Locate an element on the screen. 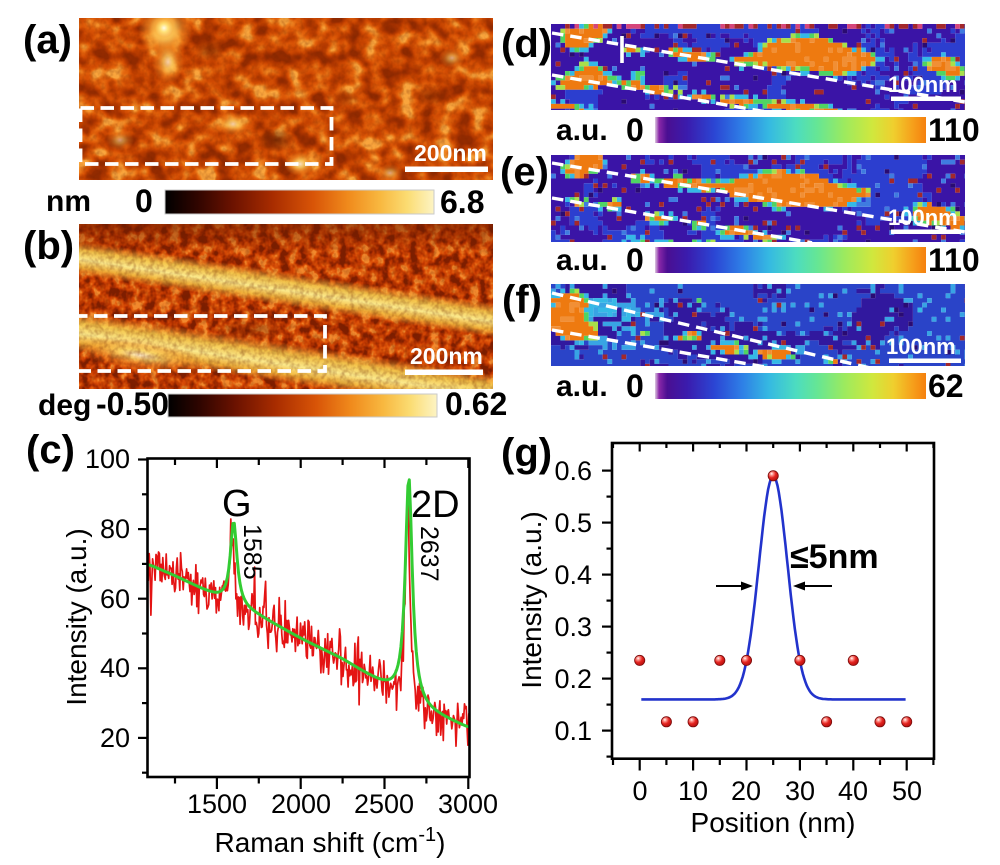 Image resolution: width=1000 pixels, height=865 pixels. svg-text: G is located at coordinates (237, 504).